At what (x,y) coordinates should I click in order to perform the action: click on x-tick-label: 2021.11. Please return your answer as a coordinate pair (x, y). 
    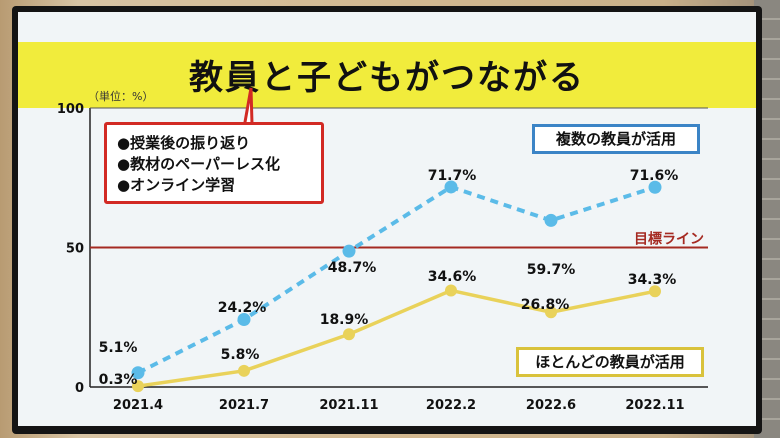
    Looking at the image, I should click on (348, 405).